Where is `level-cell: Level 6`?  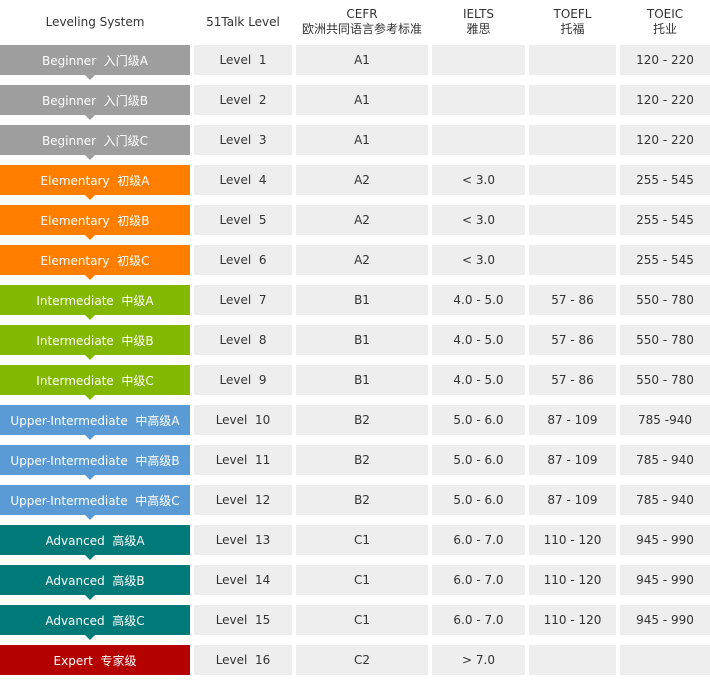
level-cell: Level 6 is located at coordinates (243, 260).